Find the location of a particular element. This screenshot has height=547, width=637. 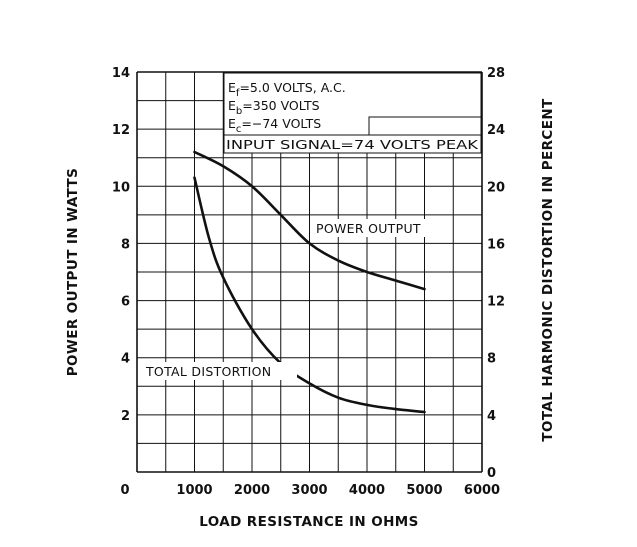

x-tick-label: 5000 is located at coordinates (424, 490).